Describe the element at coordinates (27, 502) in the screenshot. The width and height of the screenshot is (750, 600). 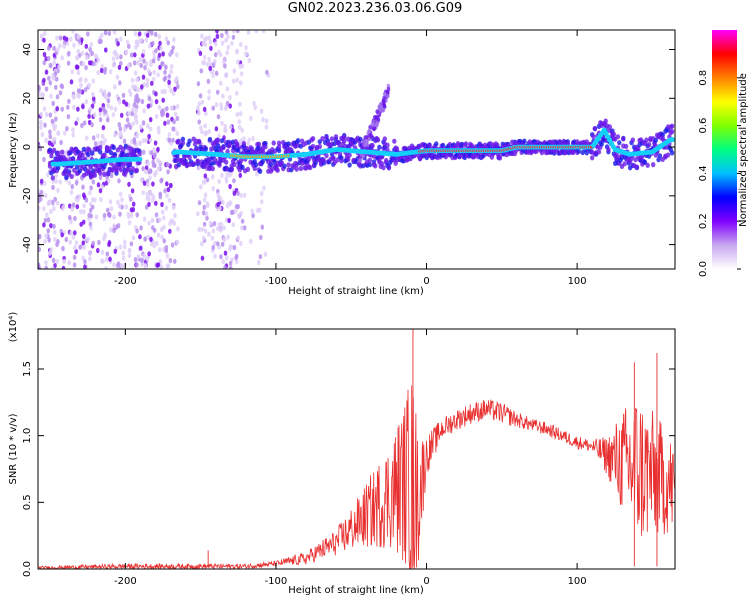
I see `y-tick-label: 0.5` at that location.